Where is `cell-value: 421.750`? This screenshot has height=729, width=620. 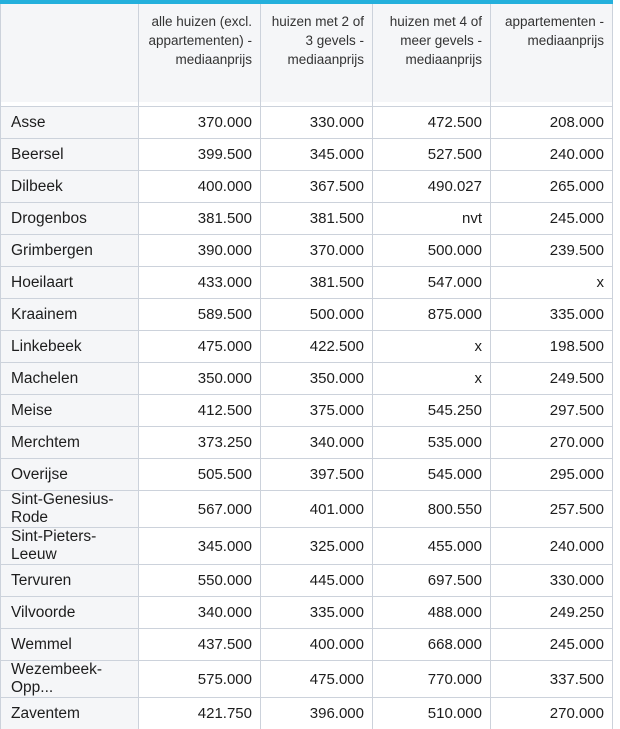 cell-value: 421.750 is located at coordinates (200, 713).